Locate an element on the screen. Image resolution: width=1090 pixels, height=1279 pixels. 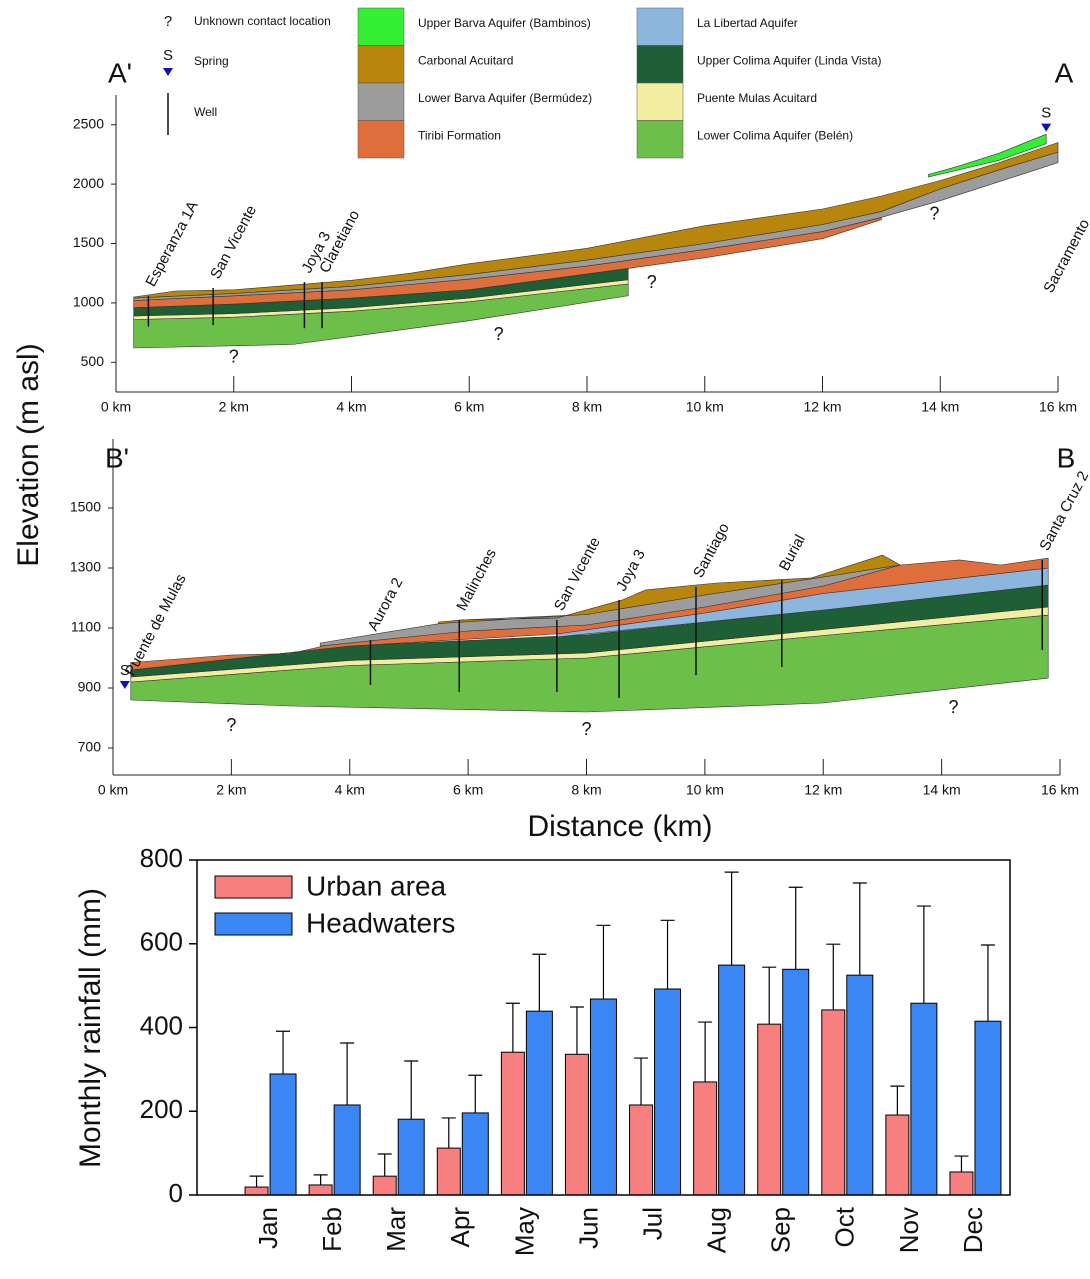
x-tick-label: Jun is located at coordinates (588, 1228).